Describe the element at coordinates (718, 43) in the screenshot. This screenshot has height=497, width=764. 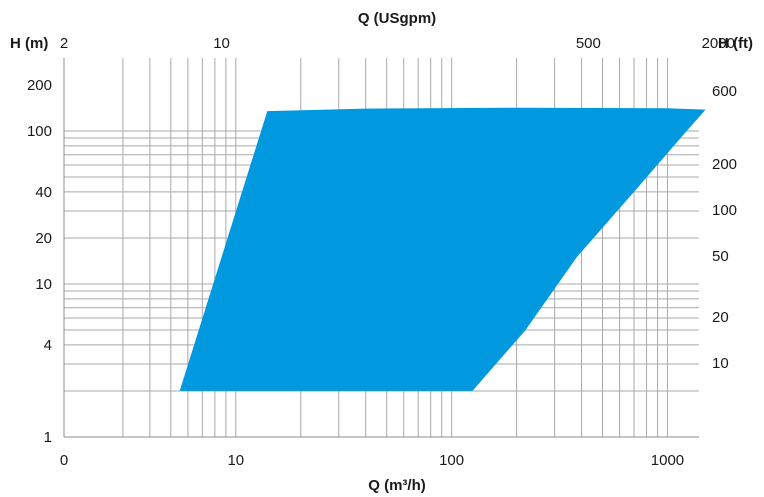
I see `top-tick-label: 2000` at that location.